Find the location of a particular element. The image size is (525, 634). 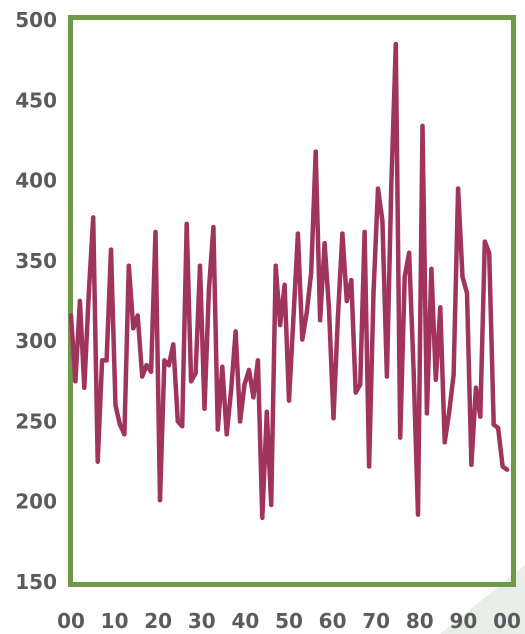

x-tick-label: 80 is located at coordinates (420, 621).